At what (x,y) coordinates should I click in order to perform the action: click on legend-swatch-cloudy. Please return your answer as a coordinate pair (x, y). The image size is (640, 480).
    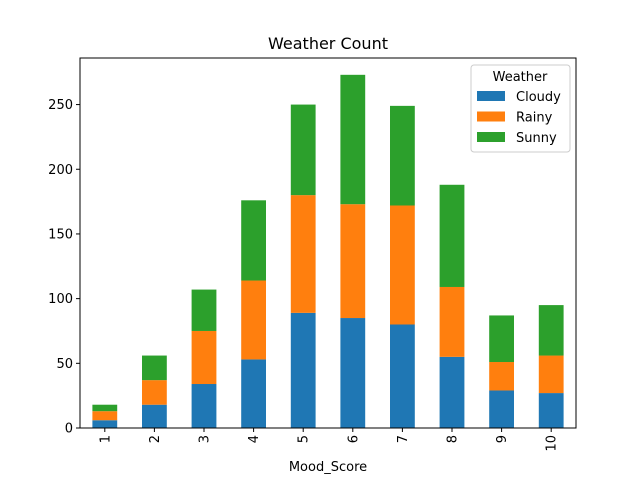
    Looking at the image, I should click on (491, 96).